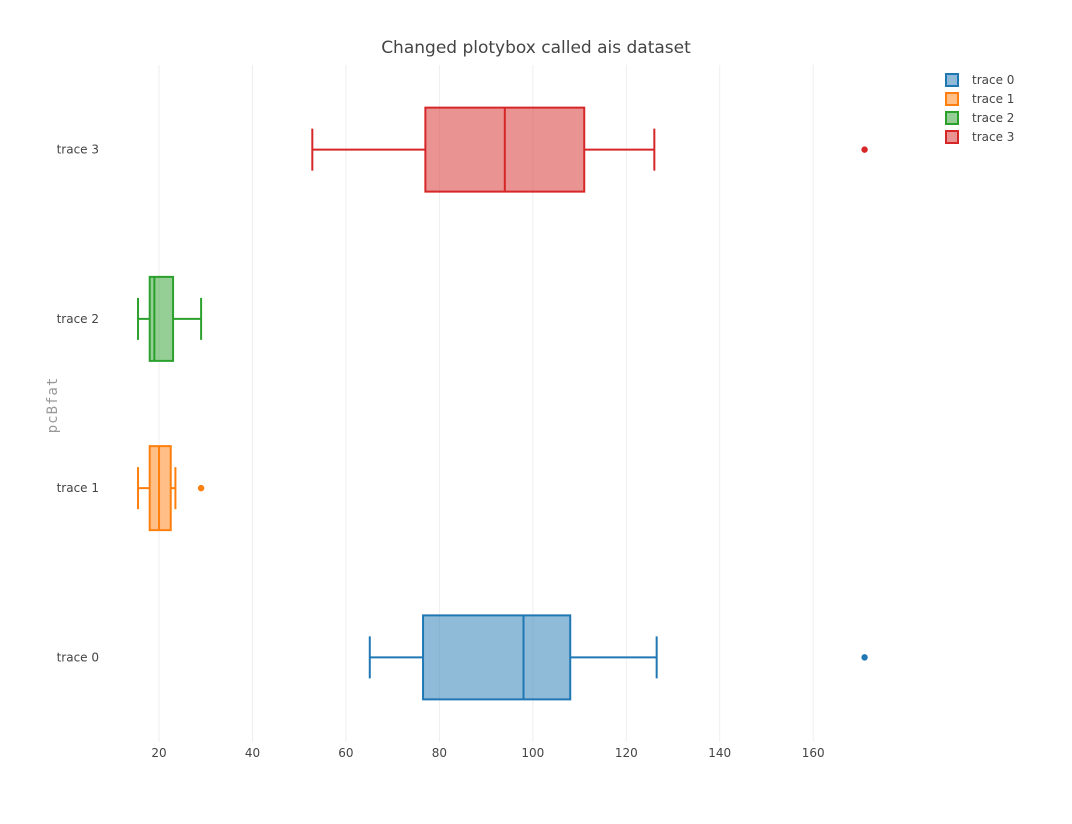 The image size is (1072, 824). Describe the element at coordinates (626, 753) in the screenshot. I see `x-tick-label-120: 120` at that location.